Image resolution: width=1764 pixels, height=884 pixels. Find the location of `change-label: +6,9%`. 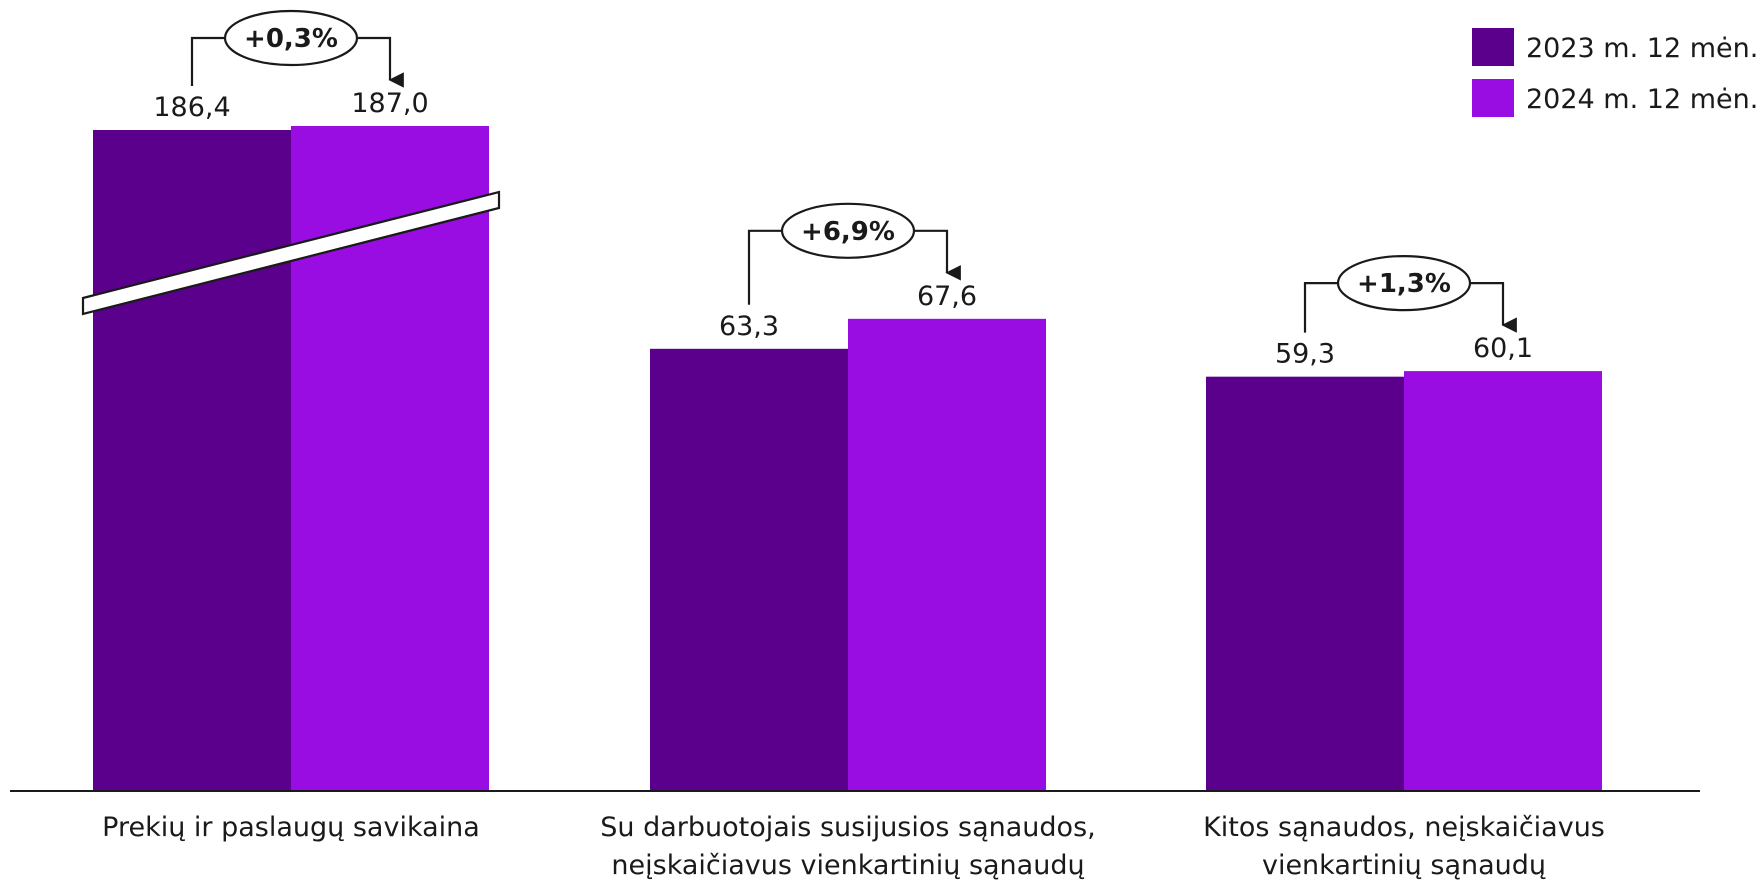

change-label: +6,9% is located at coordinates (848, 232).